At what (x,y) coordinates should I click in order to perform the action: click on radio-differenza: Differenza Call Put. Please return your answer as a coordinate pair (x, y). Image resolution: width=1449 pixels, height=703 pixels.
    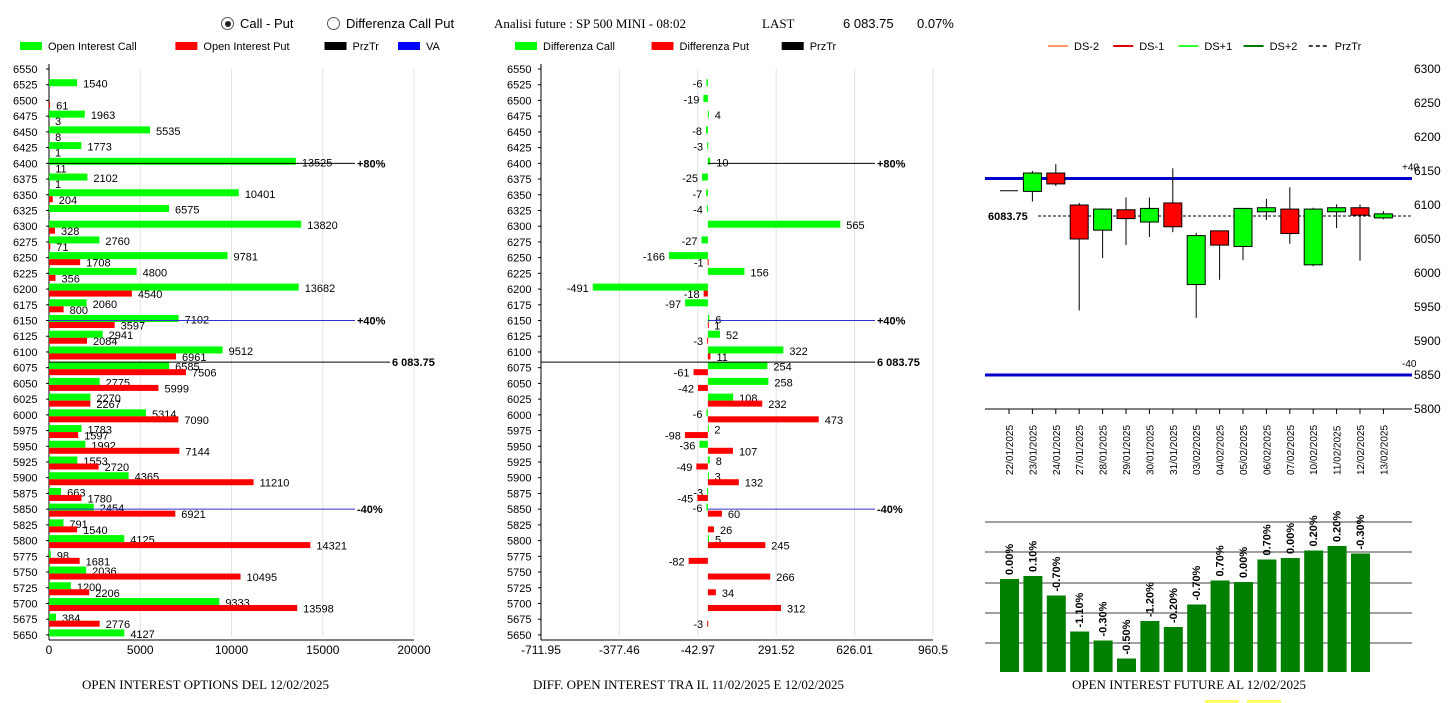
    Looking at the image, I should click on (390, 23).